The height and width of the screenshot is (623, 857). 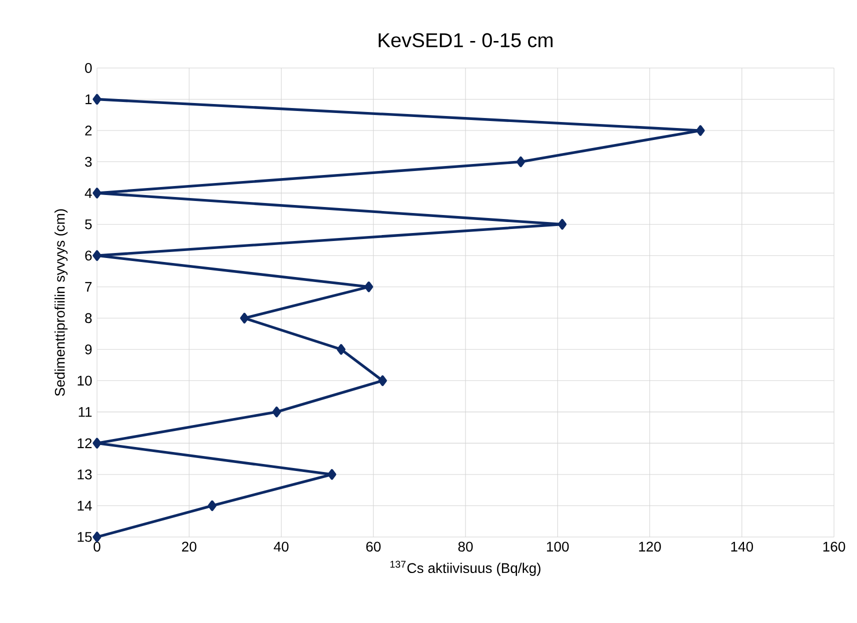 What do you see at coordinates (85, 443) in the screenshot?
I see `y-tick-label: 12` at bounding box center [85, 443].